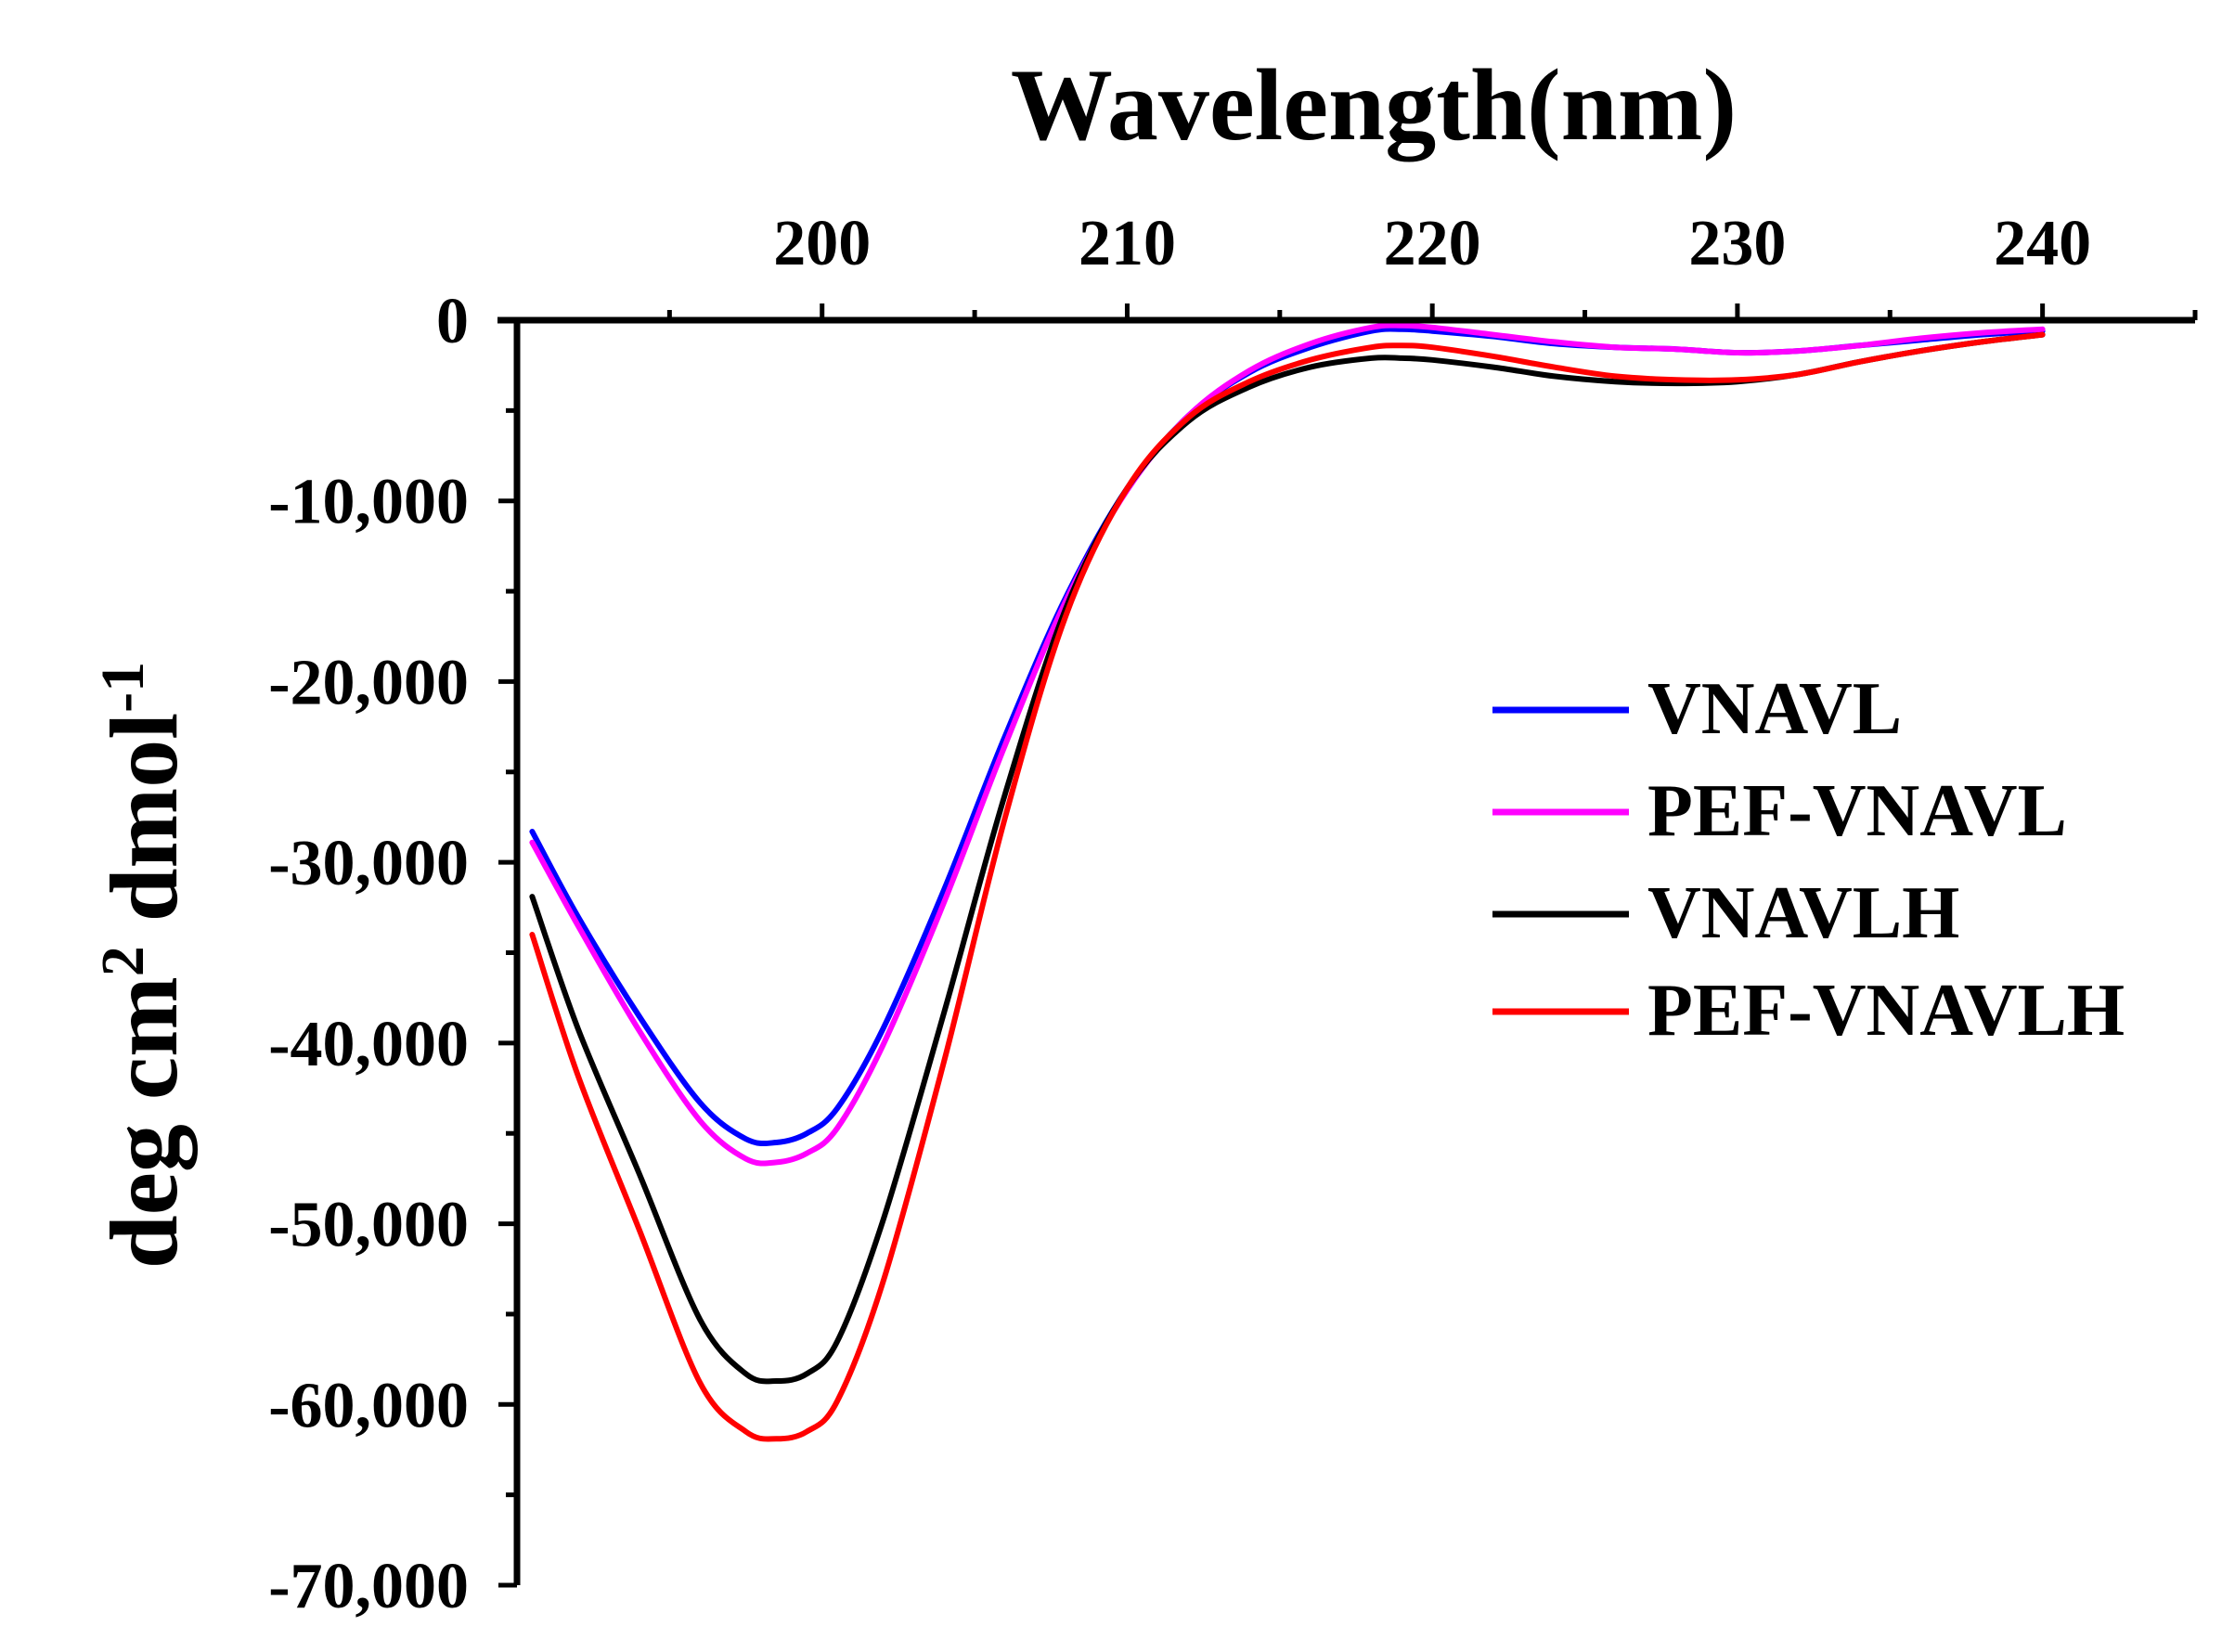 The width and height of the screenshot is (2235, 1652). Describe the element at coordinates (368, 1044) in the screenshot. I see `y-tick-label: -40,000` at that location.